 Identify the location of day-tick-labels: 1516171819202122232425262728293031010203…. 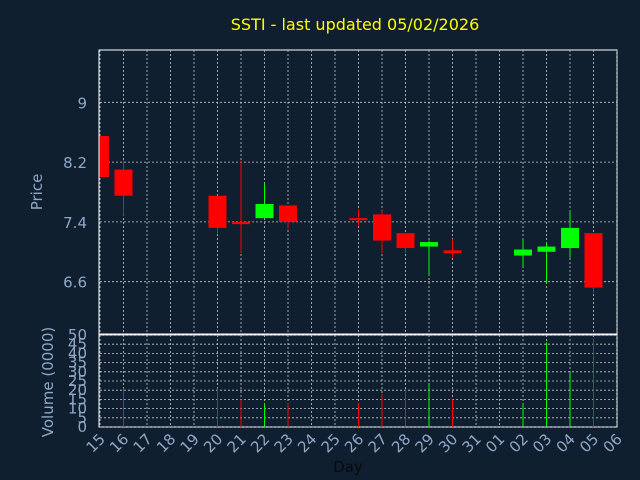
(354, 443).